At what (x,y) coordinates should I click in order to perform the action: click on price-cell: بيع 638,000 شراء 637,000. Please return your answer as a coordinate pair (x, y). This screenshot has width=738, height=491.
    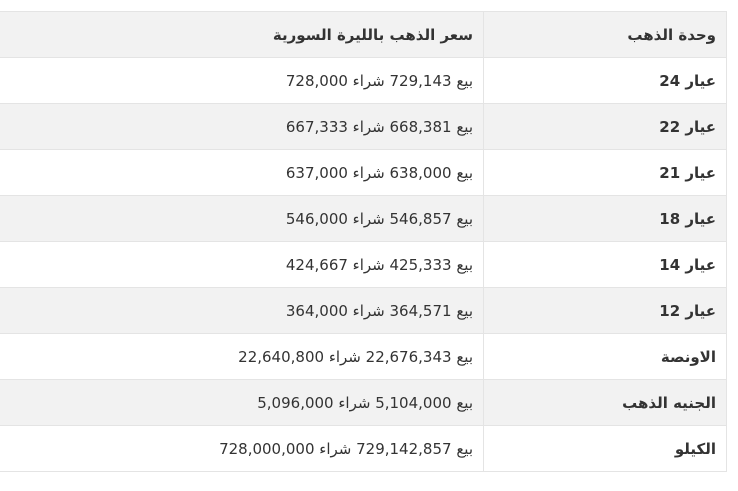
    Looking at the image, I should click on (242, 172).